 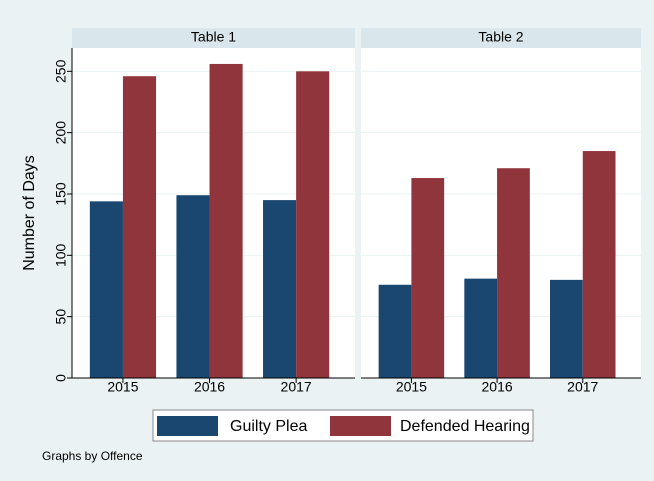 What do you see at coordinates (61, 194) in the screenshot?
I see `y-tick-label: 150` at bounding box center [61, 194].